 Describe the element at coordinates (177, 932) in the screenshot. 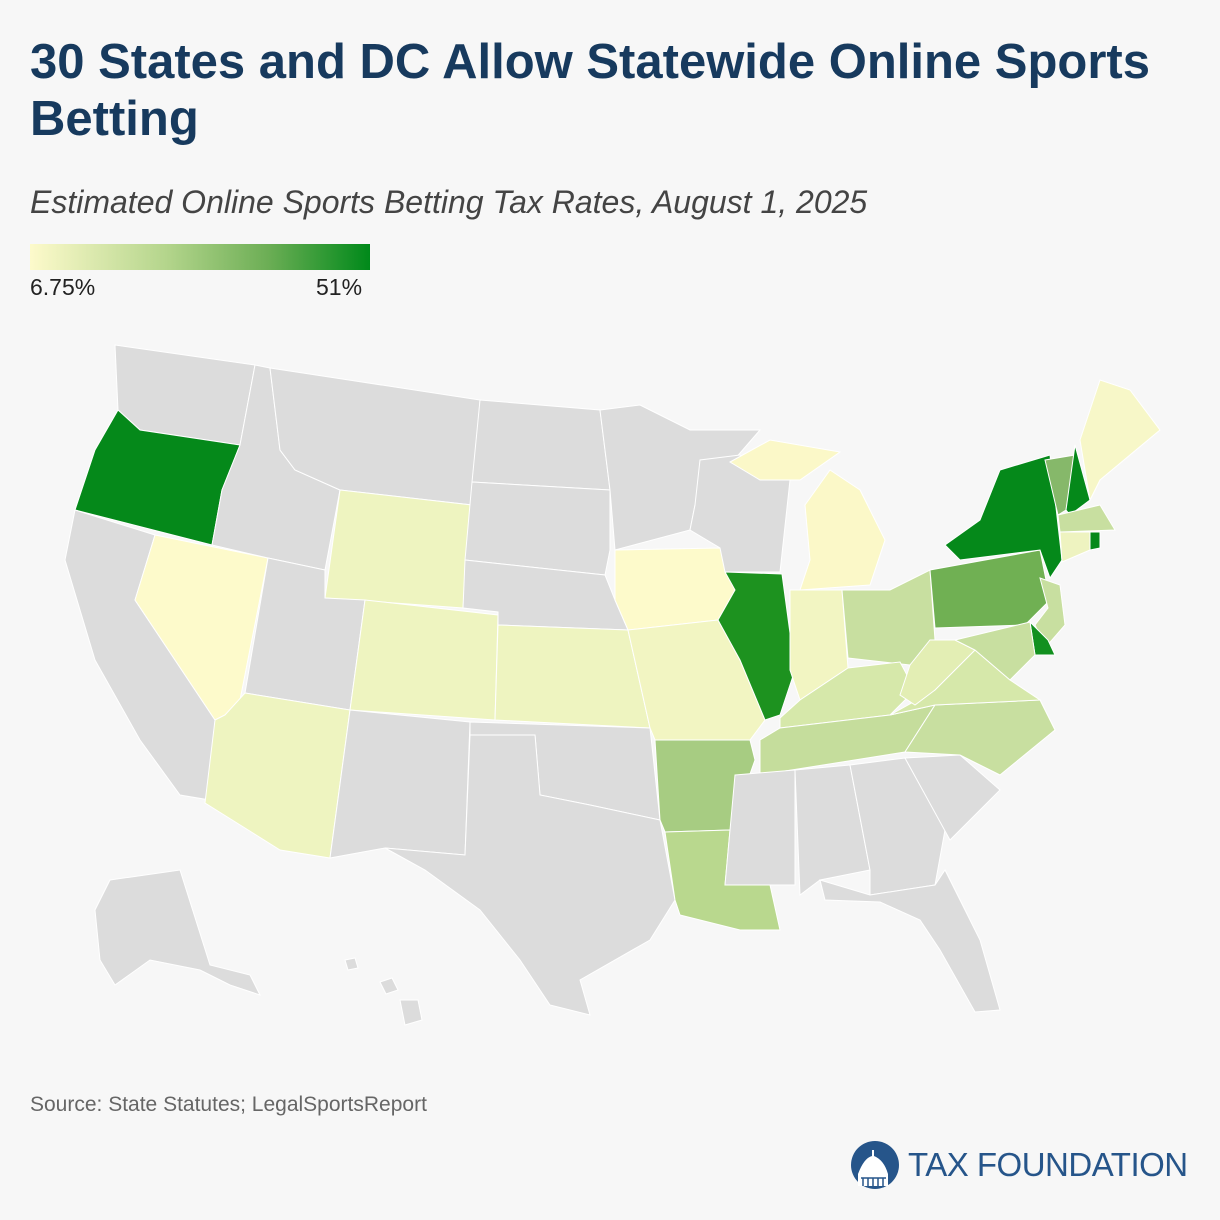

I see `state-ak` at that location.